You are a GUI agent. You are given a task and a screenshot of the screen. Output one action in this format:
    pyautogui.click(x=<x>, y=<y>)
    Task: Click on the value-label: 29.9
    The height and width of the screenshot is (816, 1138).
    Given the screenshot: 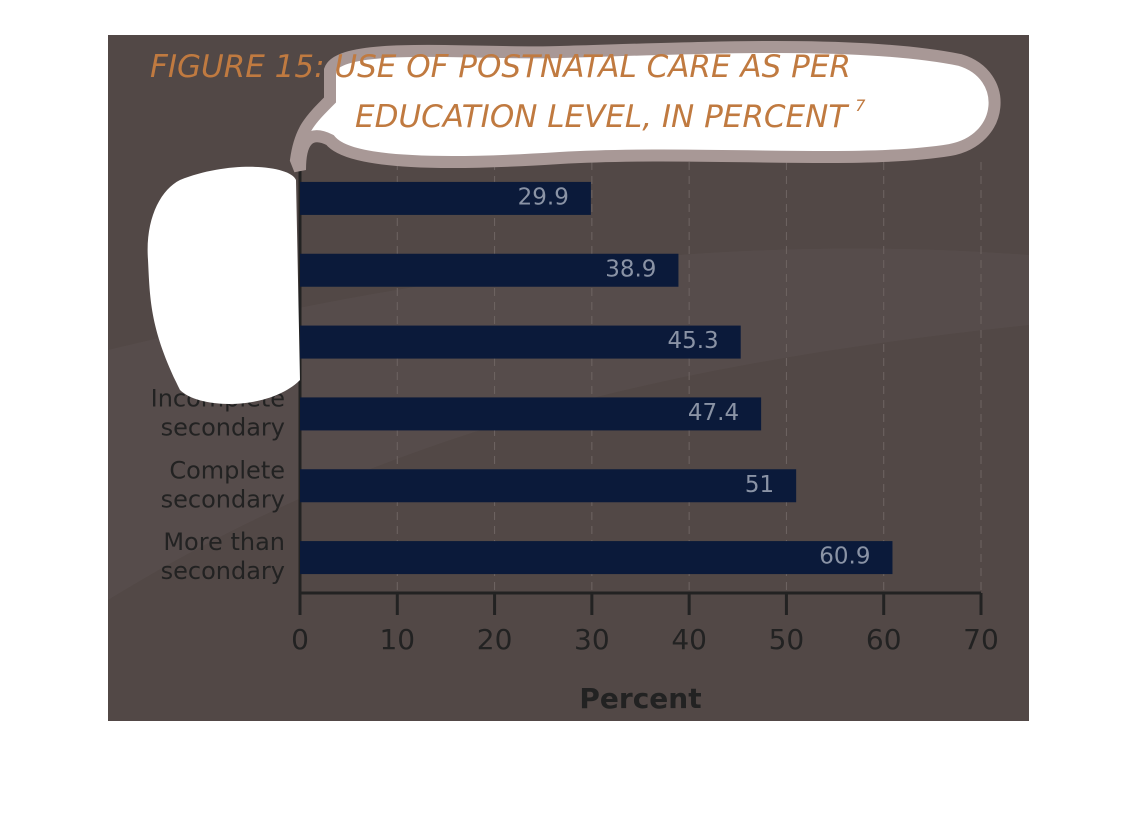 What is the action you would take?
    pyautogui.click(x=543, y=197)
    